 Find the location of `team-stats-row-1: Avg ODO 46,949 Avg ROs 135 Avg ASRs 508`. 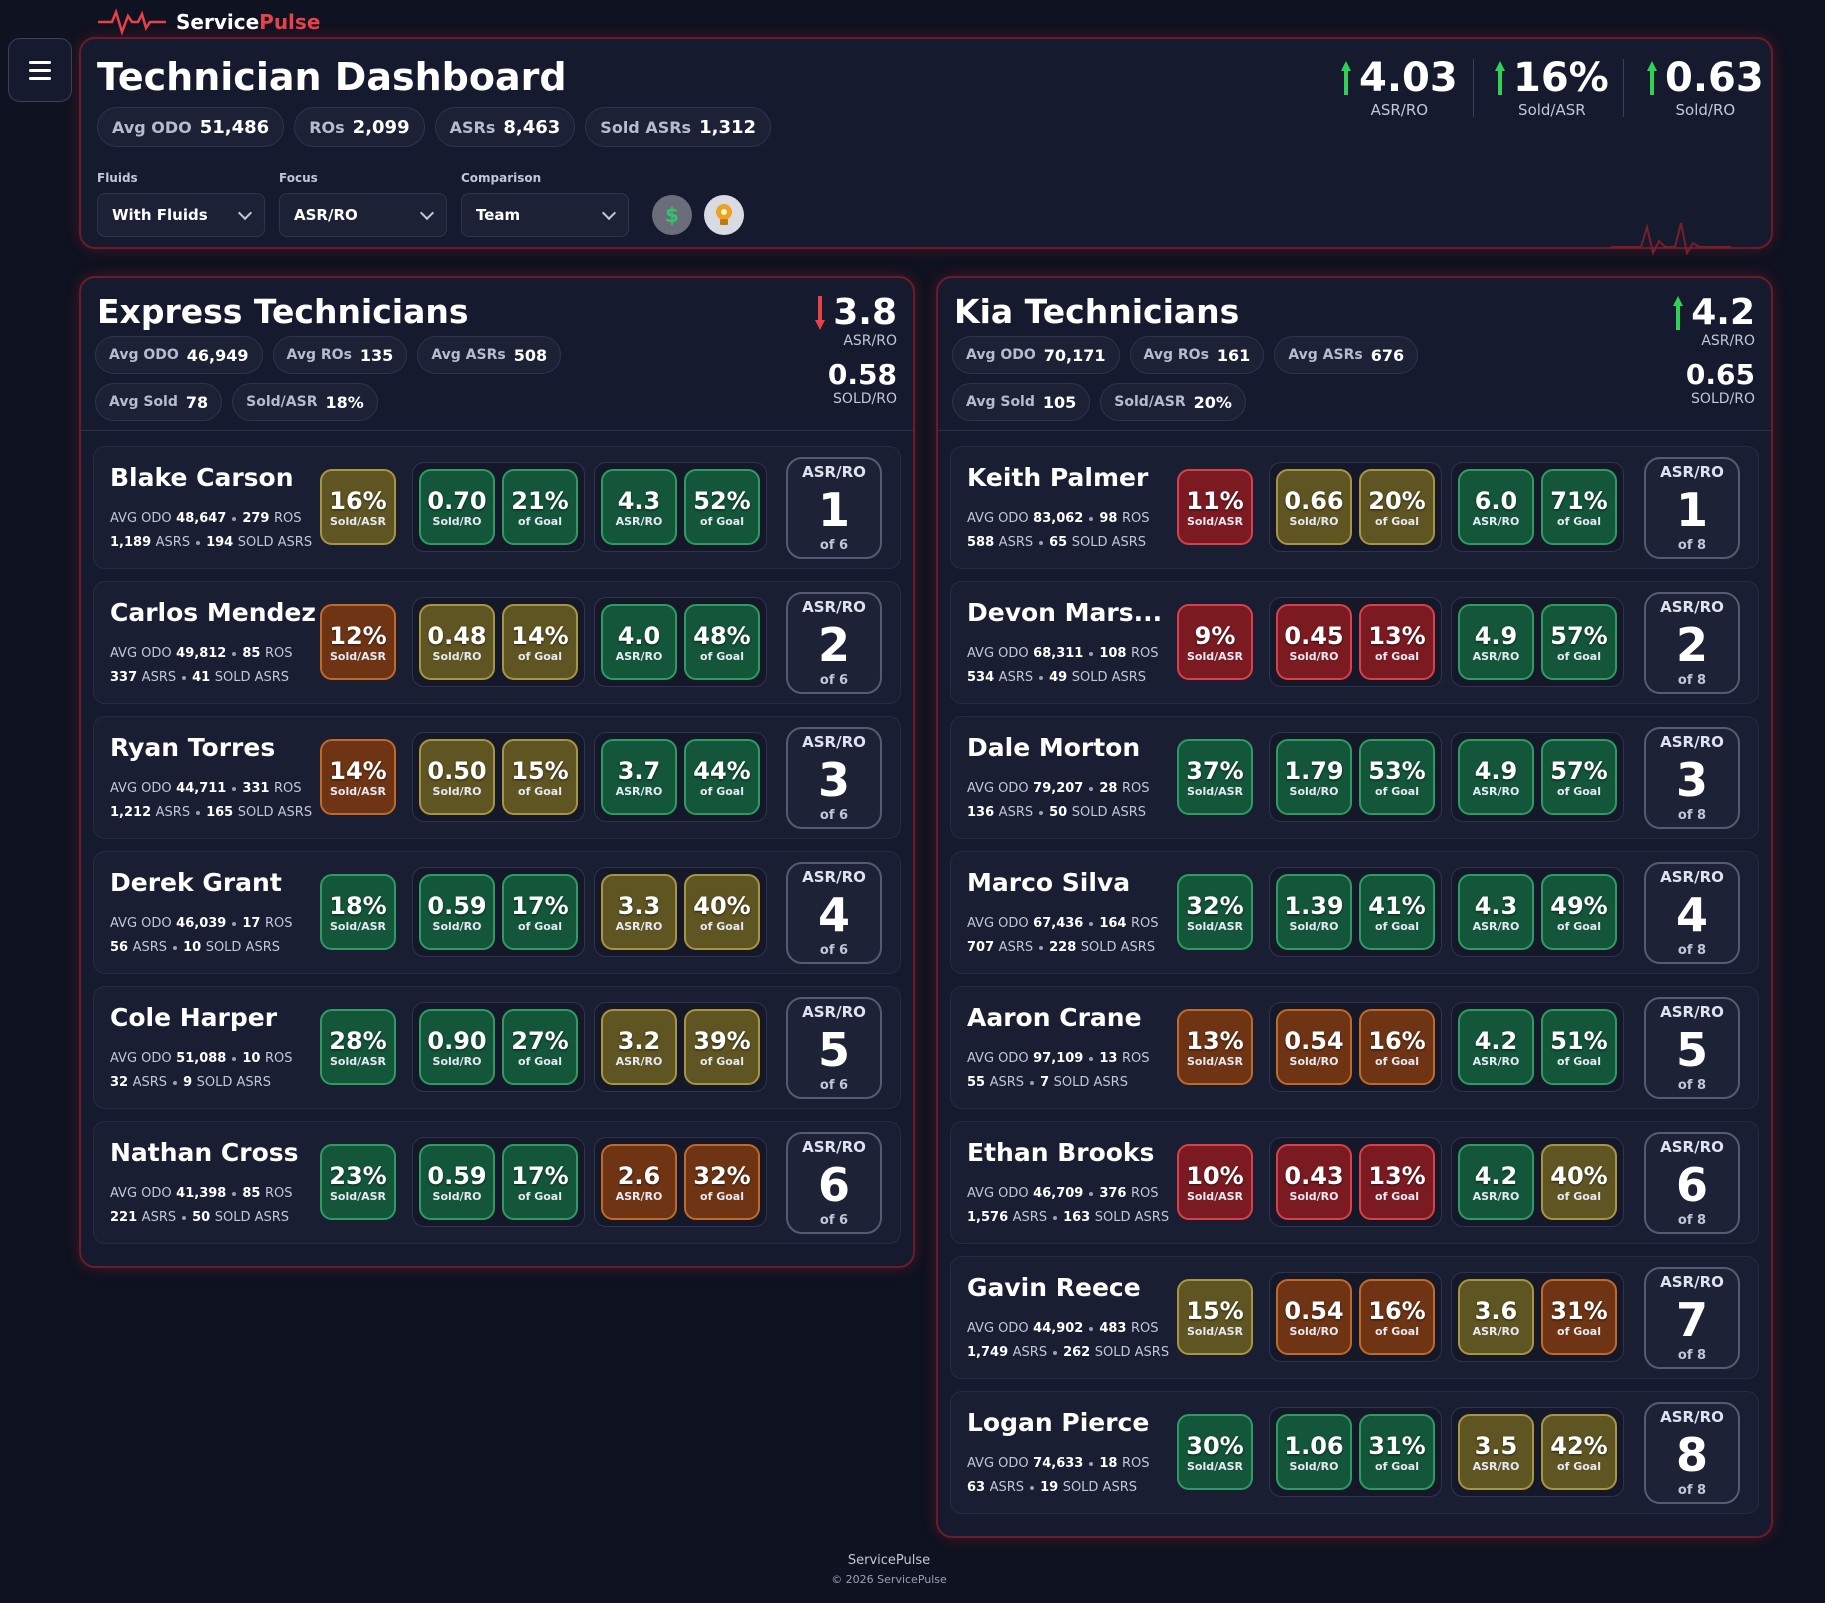

team-stats-row-1: Avg ODO 46,949 Avg ROs 135 Avg ASRs 508 is located at coordinates (328, 355).